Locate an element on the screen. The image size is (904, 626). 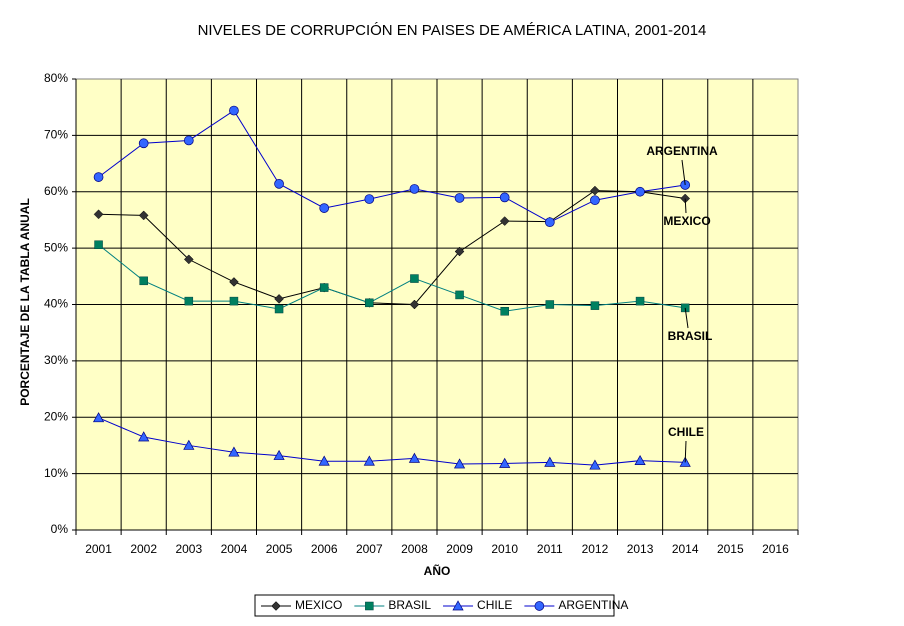
x-axis-label: AÑO is located at coordinates (437, 570).